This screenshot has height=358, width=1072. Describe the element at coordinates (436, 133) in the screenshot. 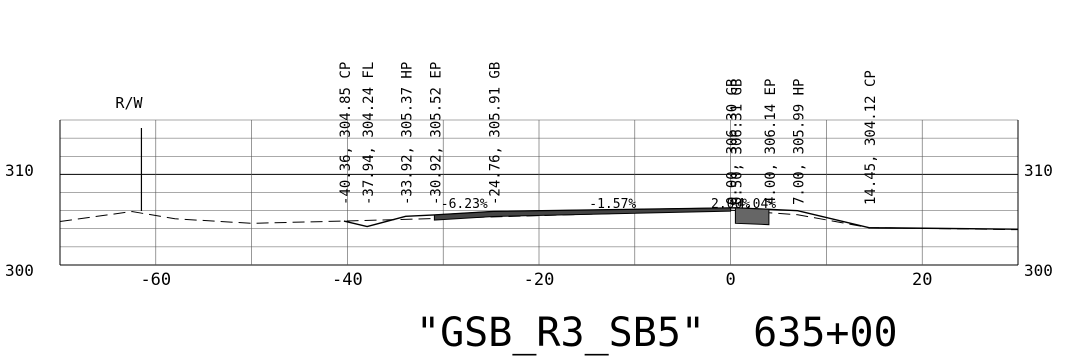

I see `point-label: -30.92, 305.52 EP` at that location.